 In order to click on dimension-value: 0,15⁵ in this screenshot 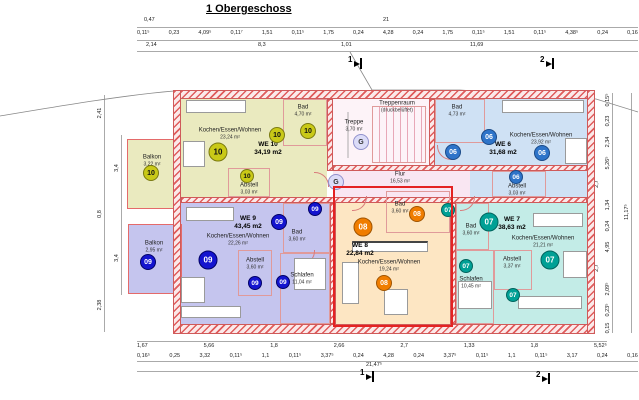, I will do `click(608, 100)`.